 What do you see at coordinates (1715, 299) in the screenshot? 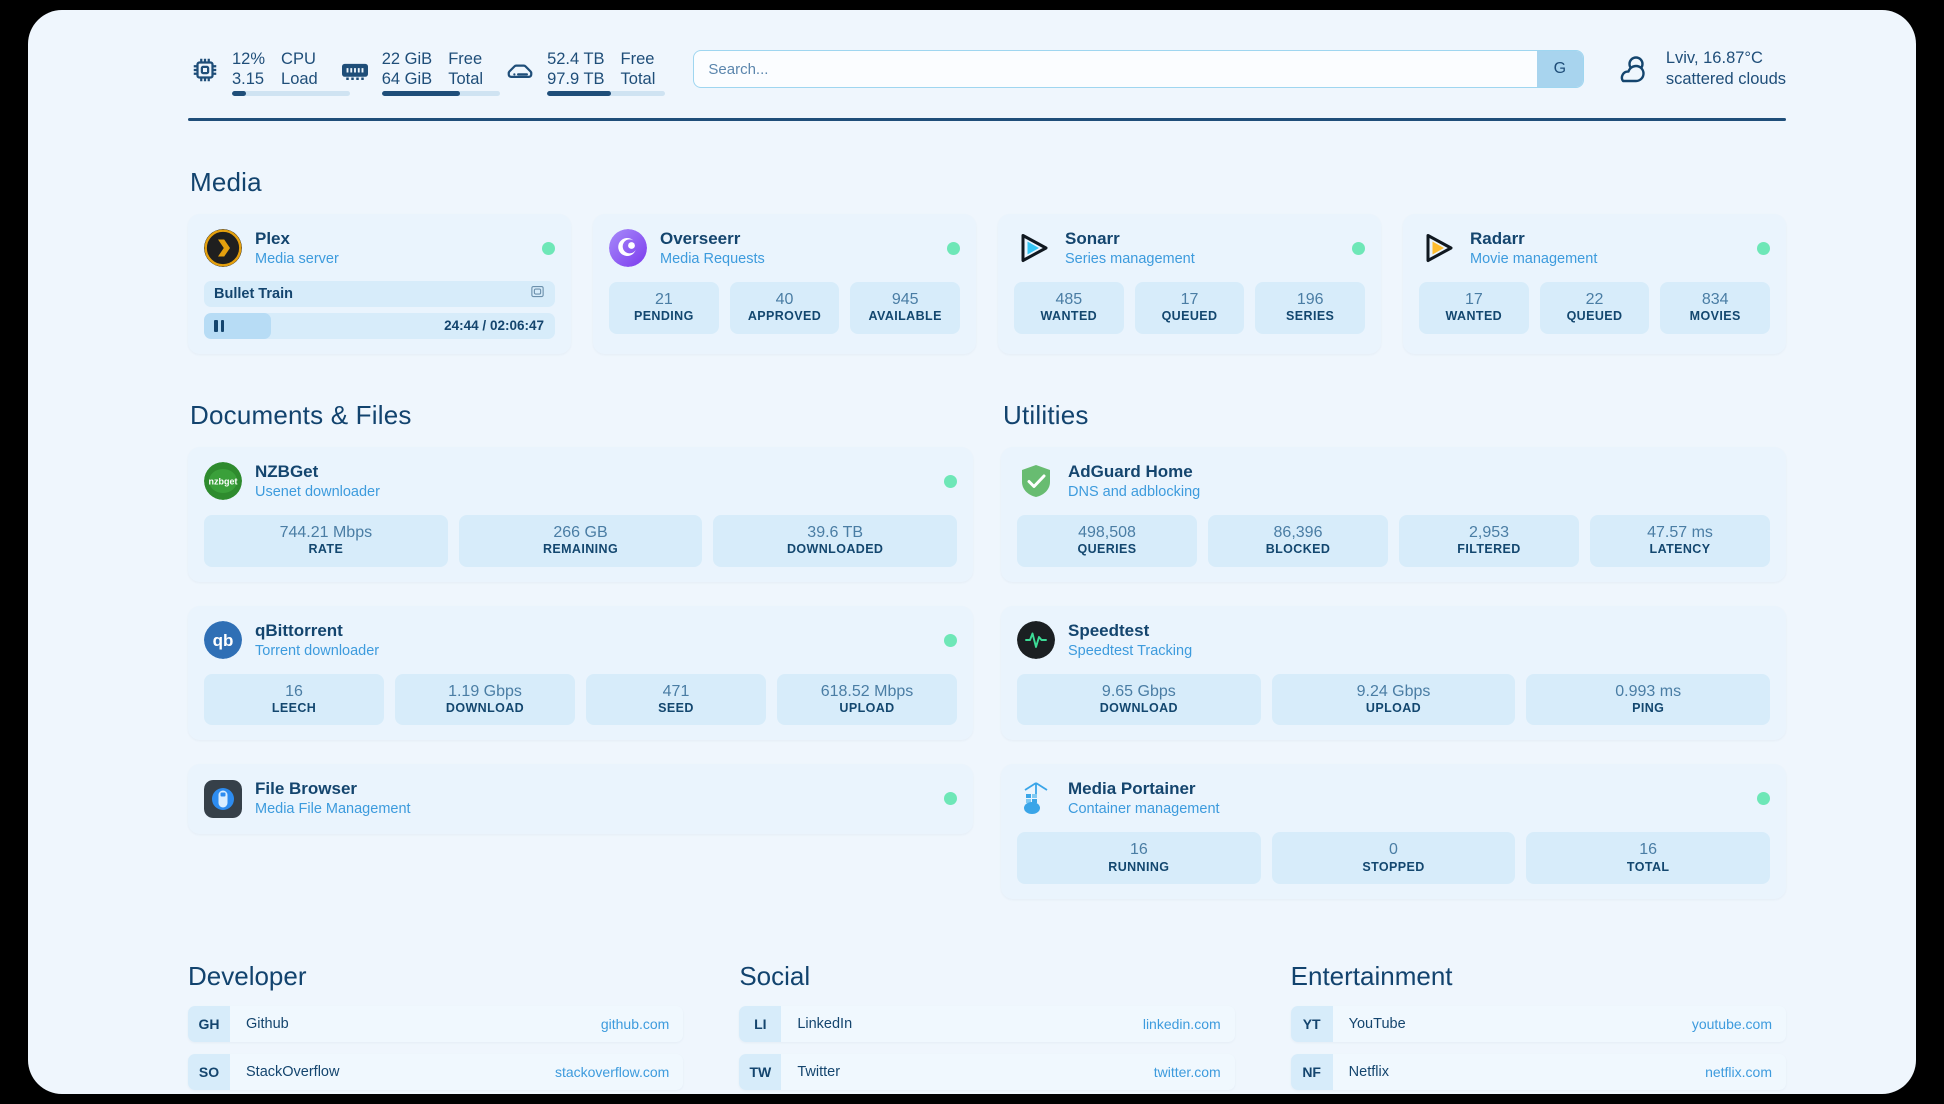
I see `stat-value: 834` at bounding box center [1715, 299].